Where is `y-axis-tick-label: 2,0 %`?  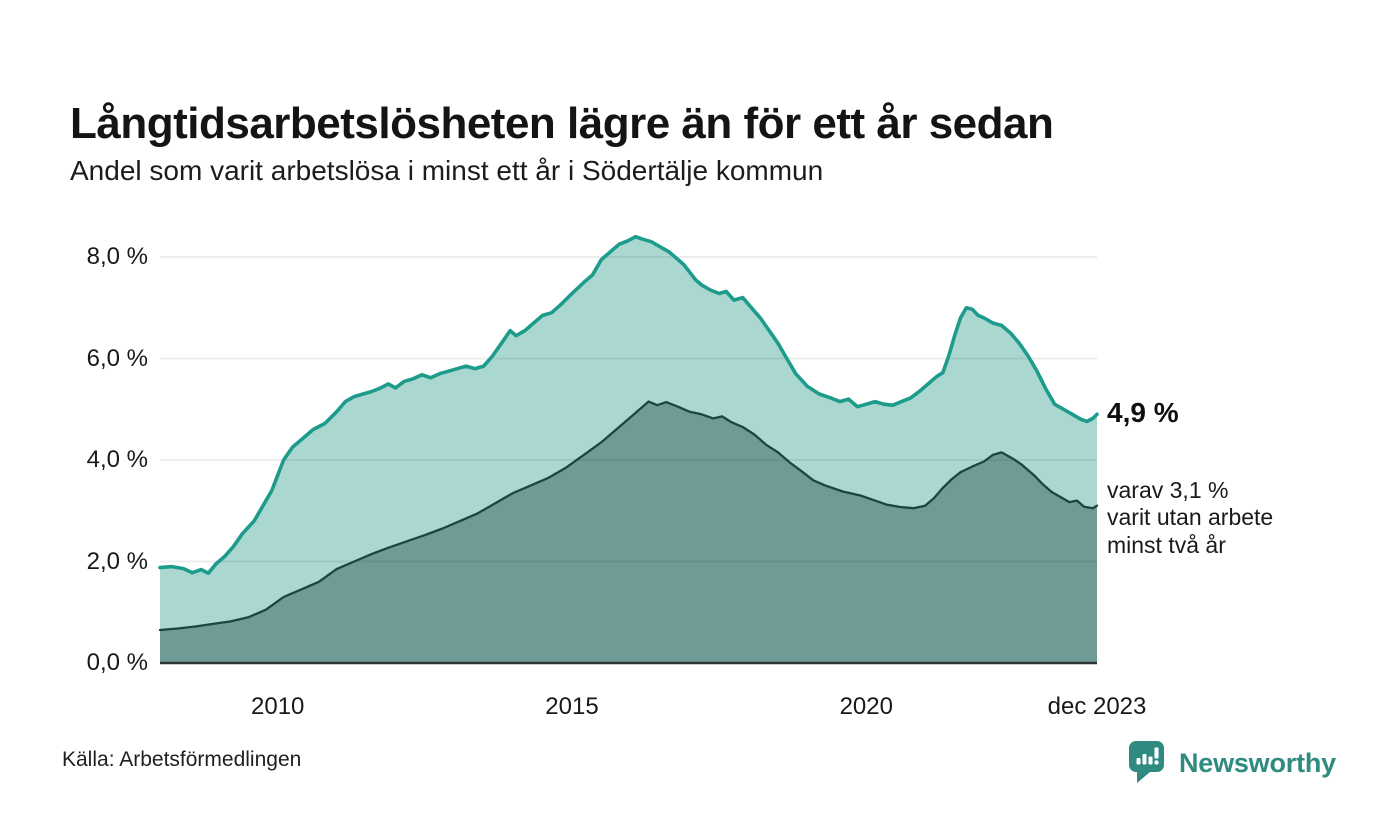
y-axis-tick-label: 2,0 % is located at coordinates (117, 561).